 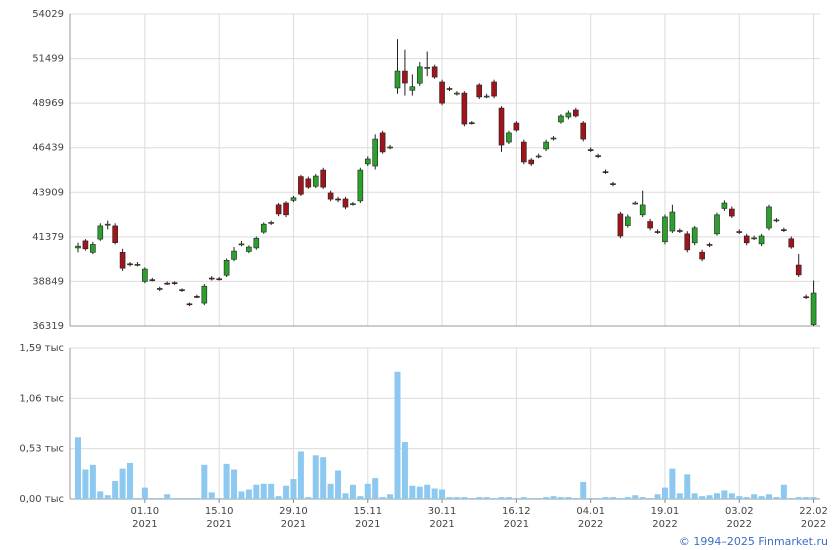 I want to click on x-tick-label: 16.12 2021, so click(x=516, y=518).